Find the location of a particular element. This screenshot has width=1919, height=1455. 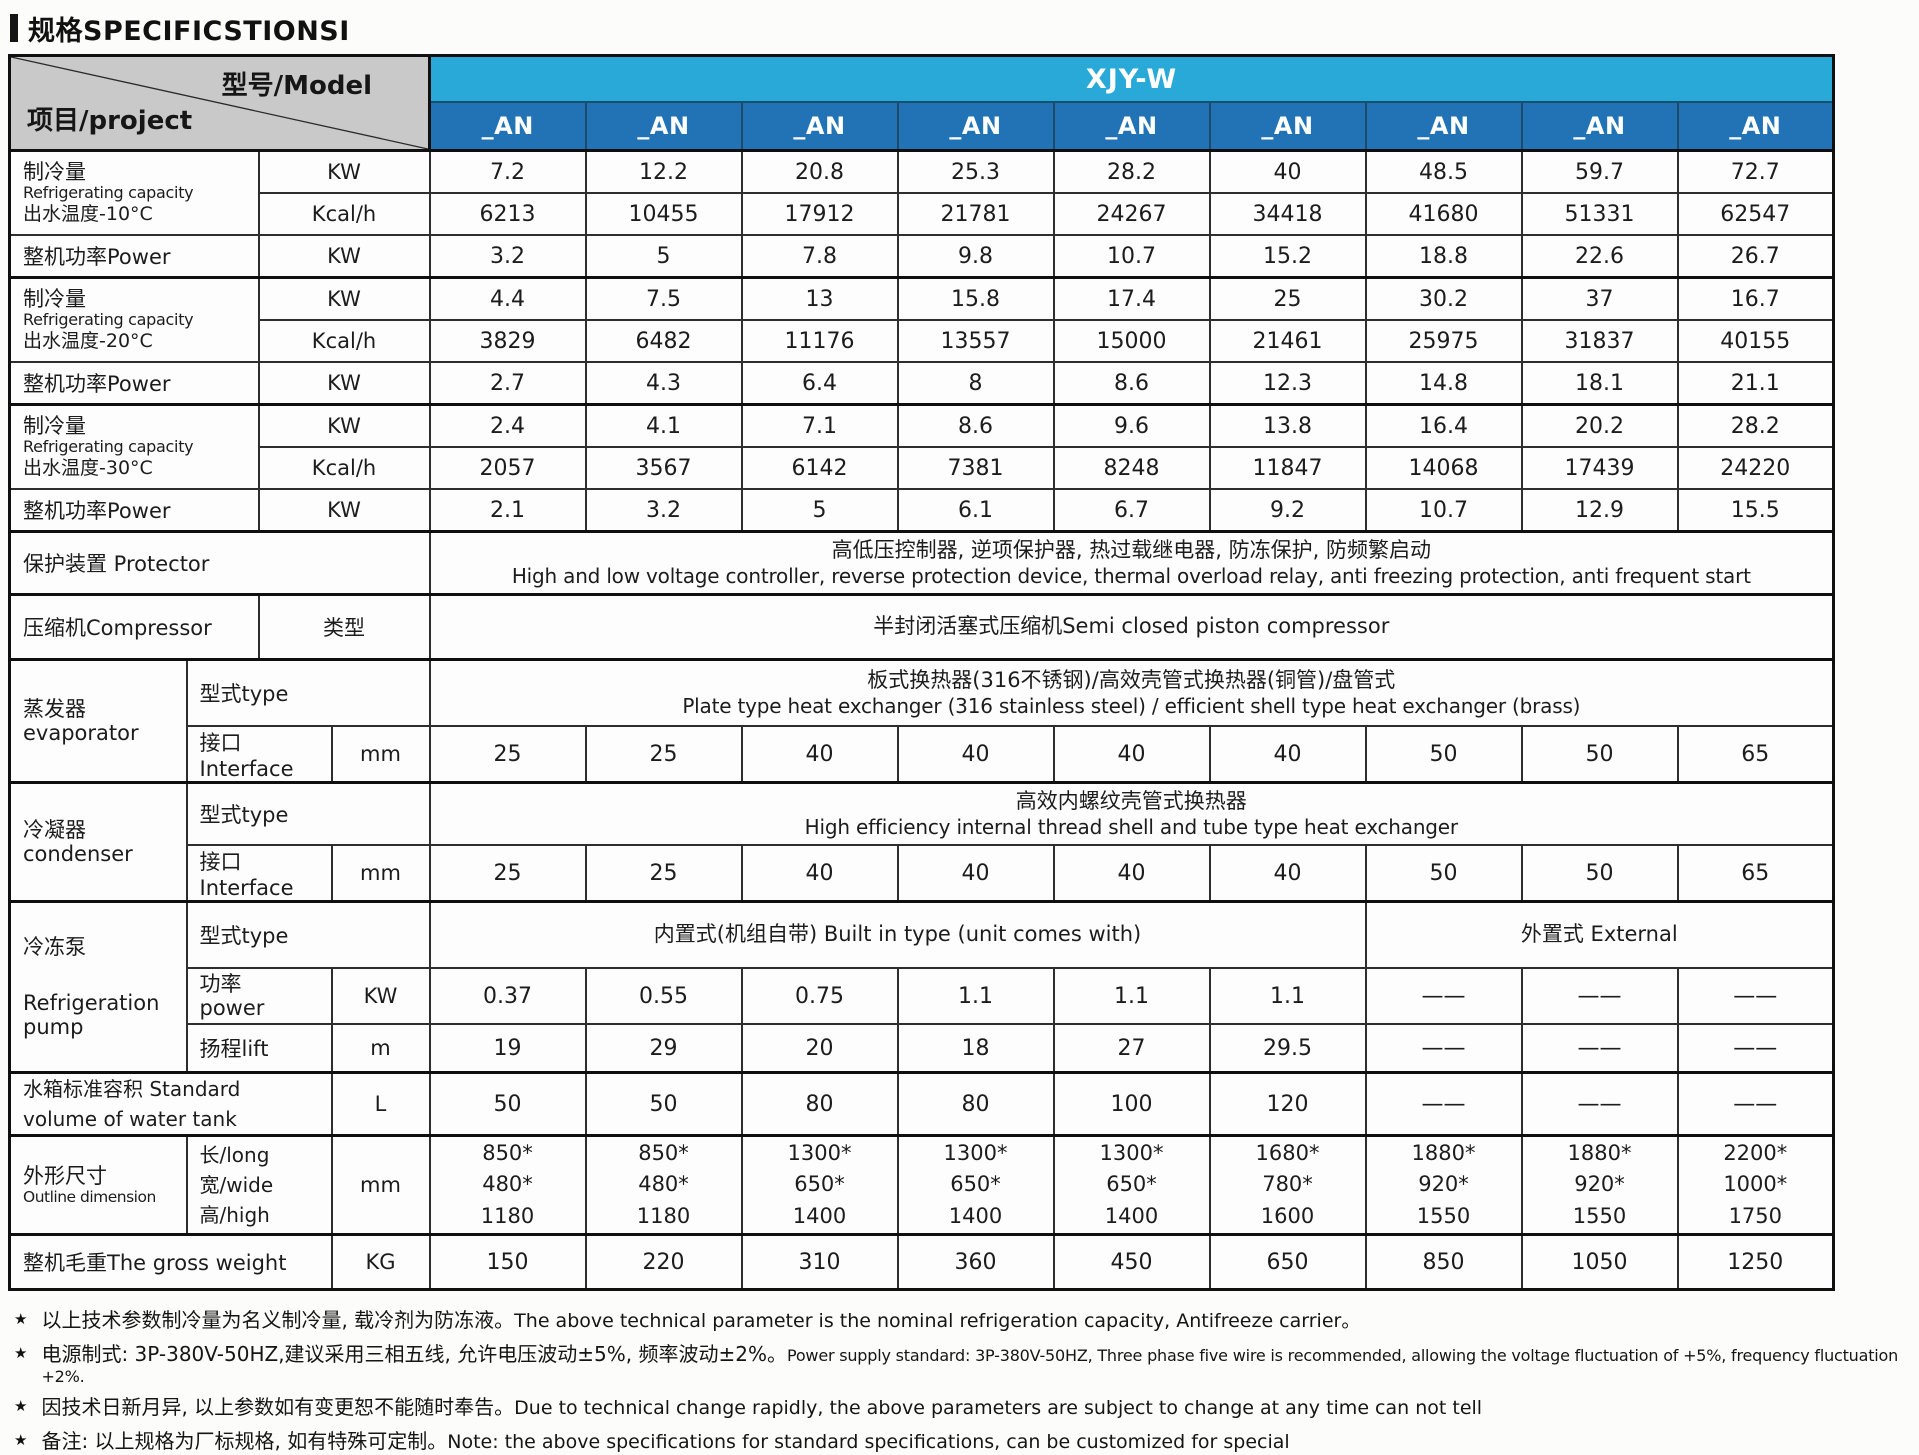

value-cell: 9.6 is located at coordinates (1131, 425).